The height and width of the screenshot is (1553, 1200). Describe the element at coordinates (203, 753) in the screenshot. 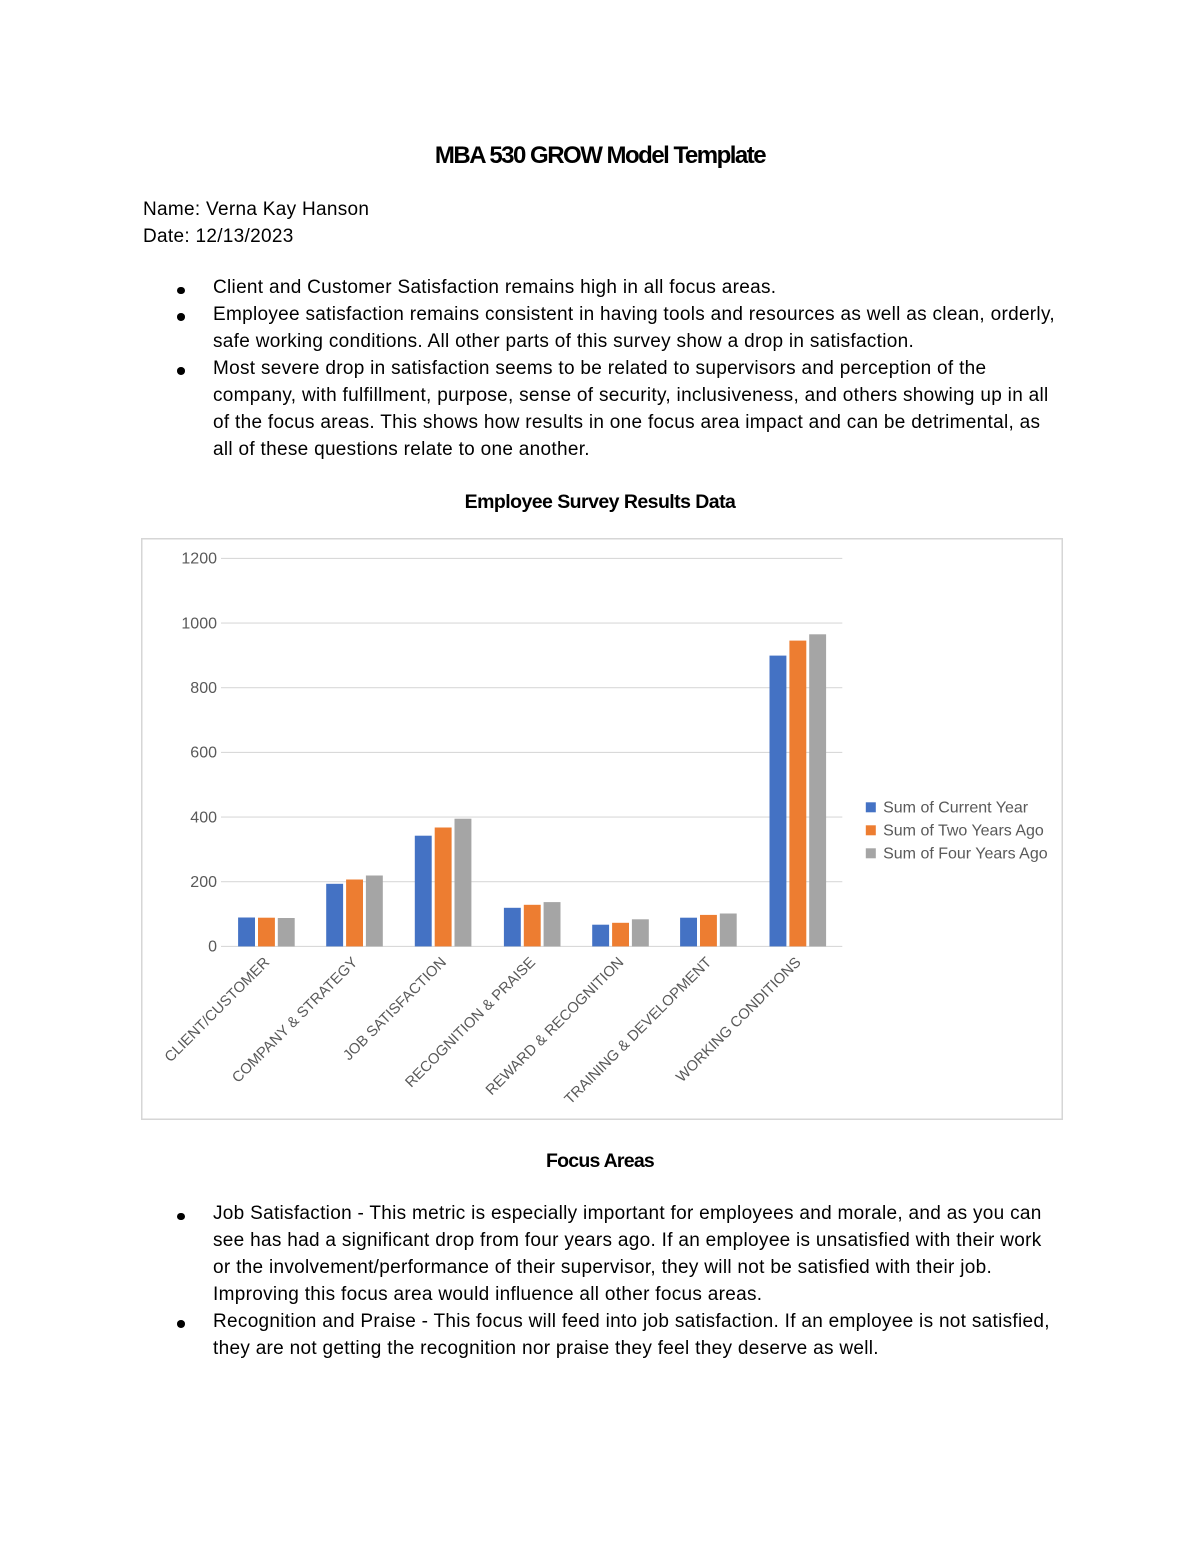

I see `svg-text: 600` at that location.